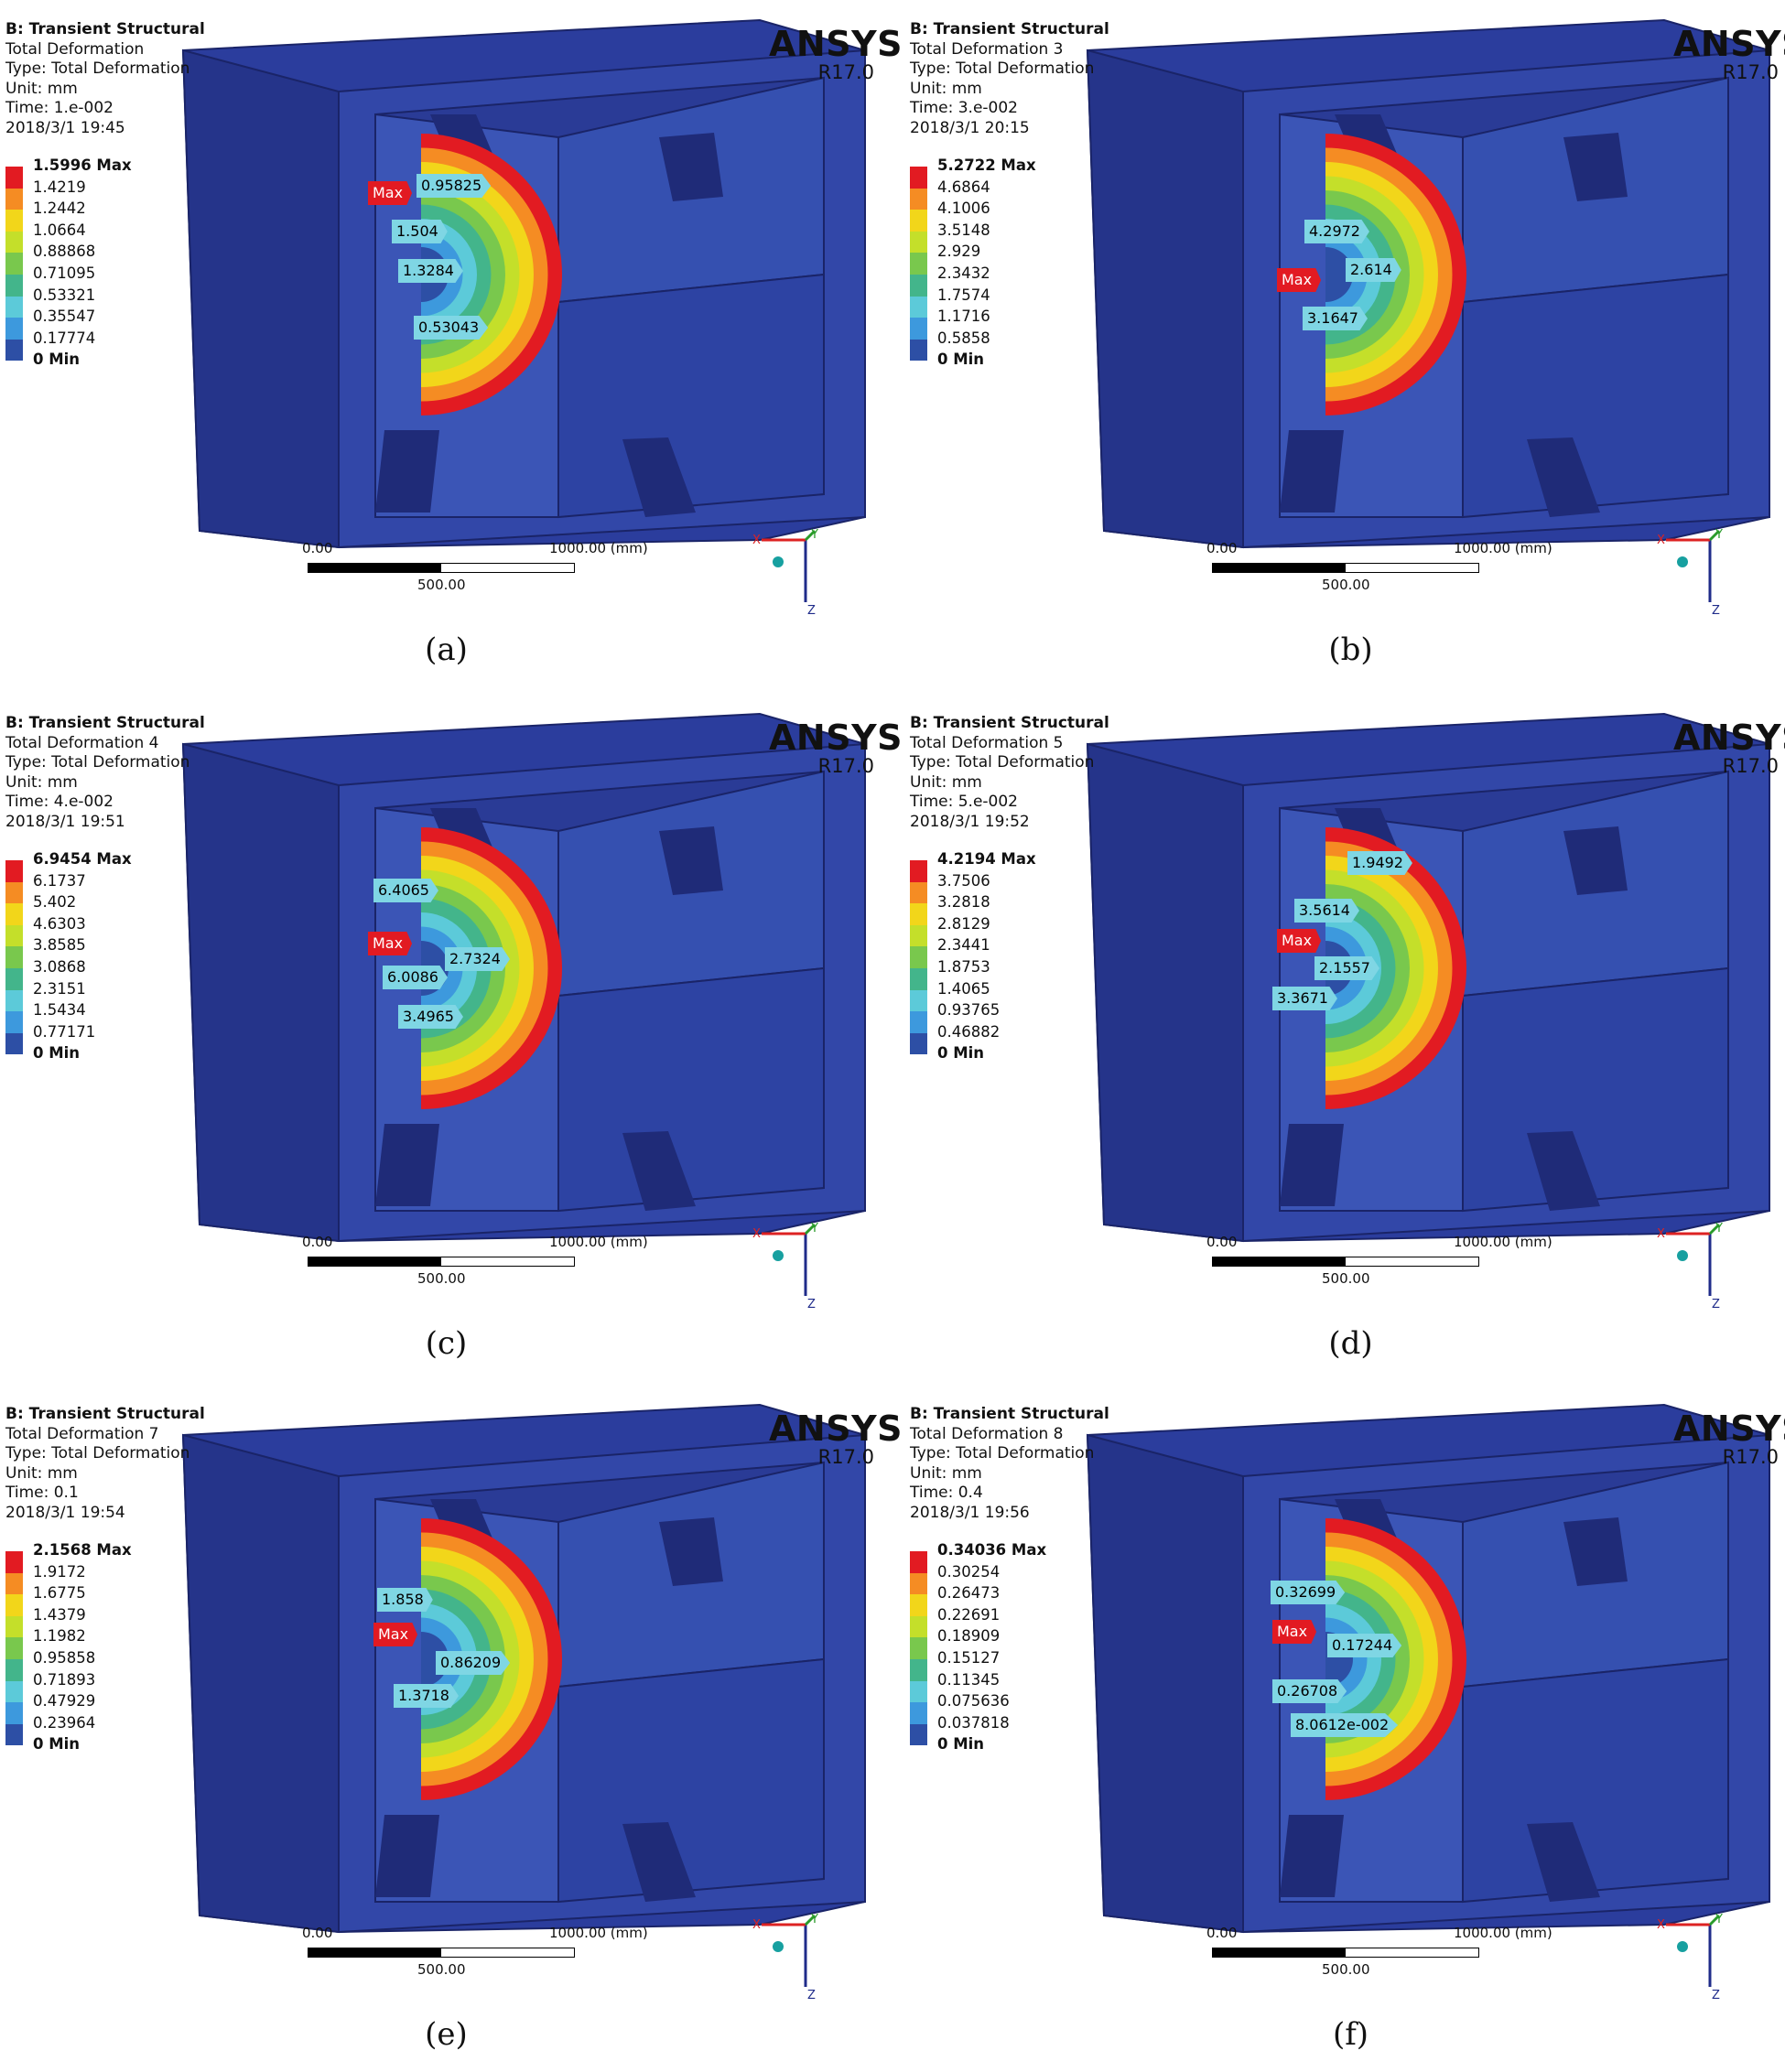  I want to click on legend-value: 1.8753, so click(963, 966).